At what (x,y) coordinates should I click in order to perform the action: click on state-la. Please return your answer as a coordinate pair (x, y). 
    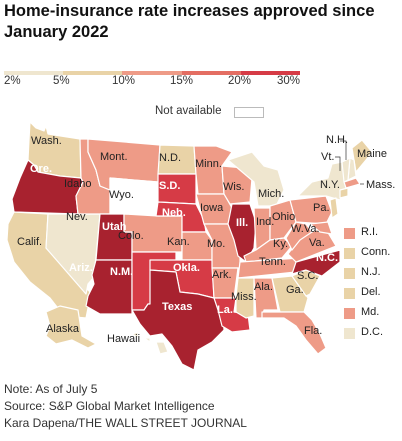
    Looking at the image, I should click on (232, 315).